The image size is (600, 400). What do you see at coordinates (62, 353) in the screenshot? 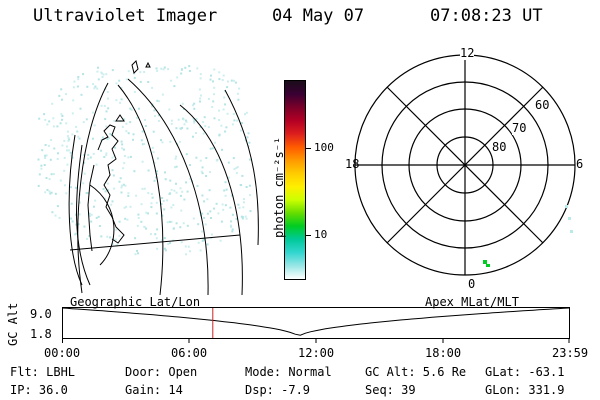
I see `timeline-x-tick-0000: 00:00` at bounding box center [62, 353].